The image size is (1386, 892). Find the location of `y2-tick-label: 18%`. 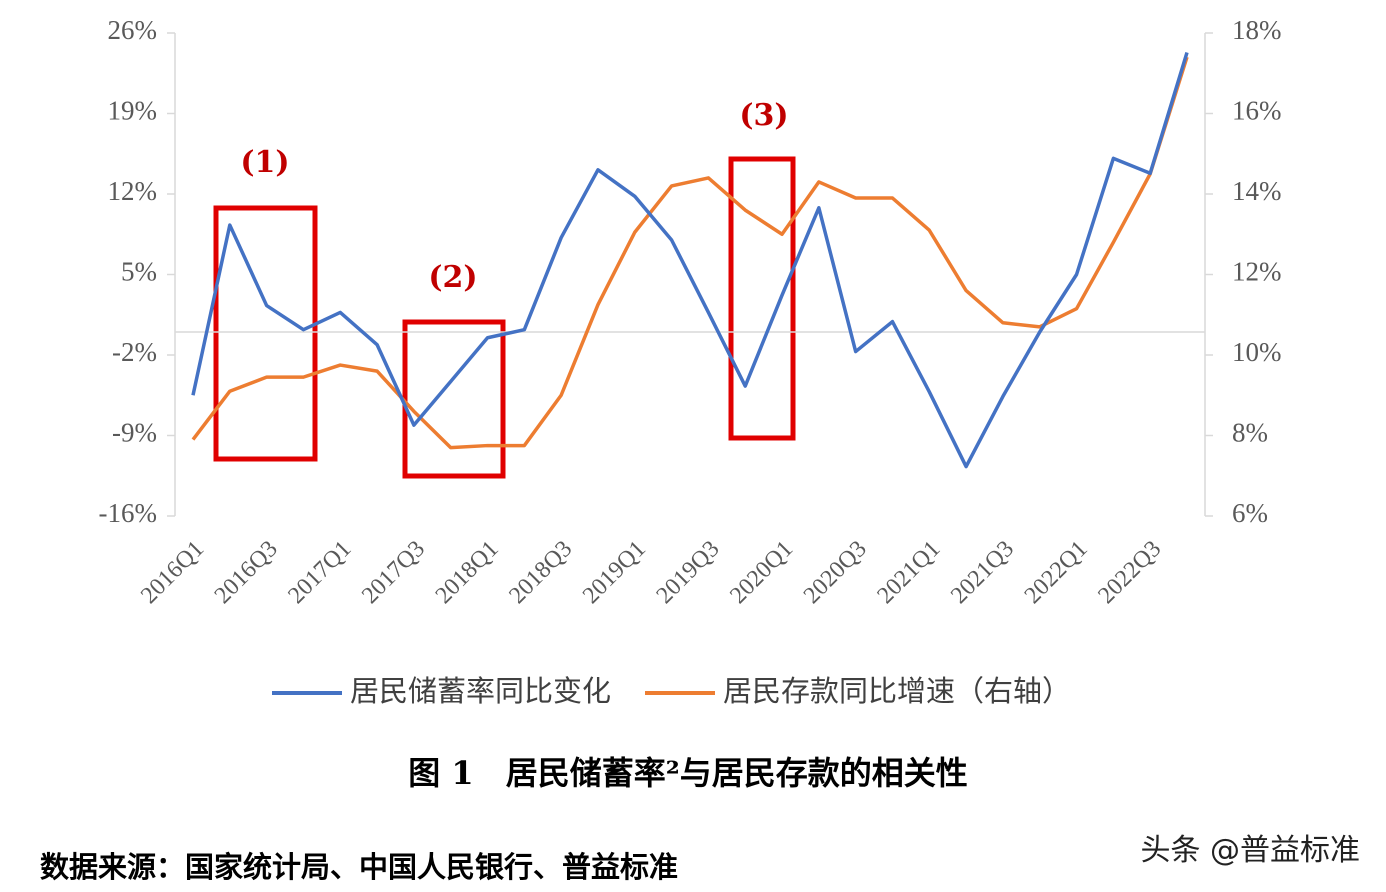

y2-tick-label: 18% is located at coordinates (1257, 30).